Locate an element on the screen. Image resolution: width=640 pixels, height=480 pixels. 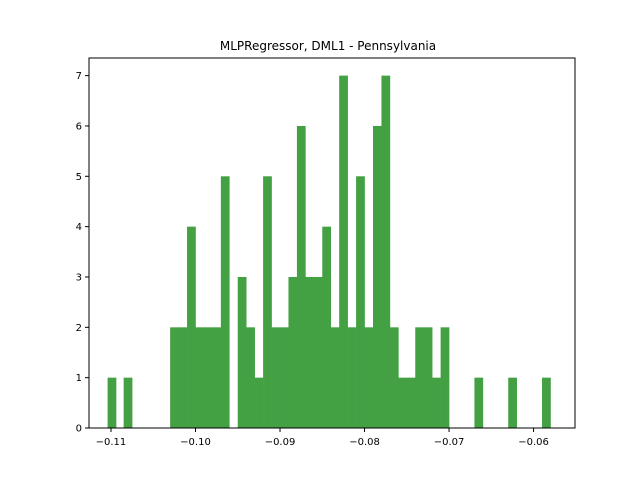
x-tick-label: −0.06 is located at coordinates (533, 442).